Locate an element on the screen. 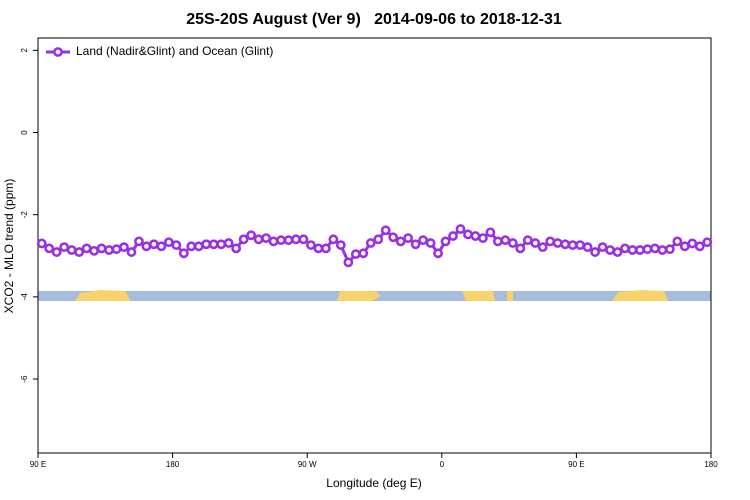 This screenshot has height=500, width=750. y-tick-label: -6 is located at coordinates (24, 379).